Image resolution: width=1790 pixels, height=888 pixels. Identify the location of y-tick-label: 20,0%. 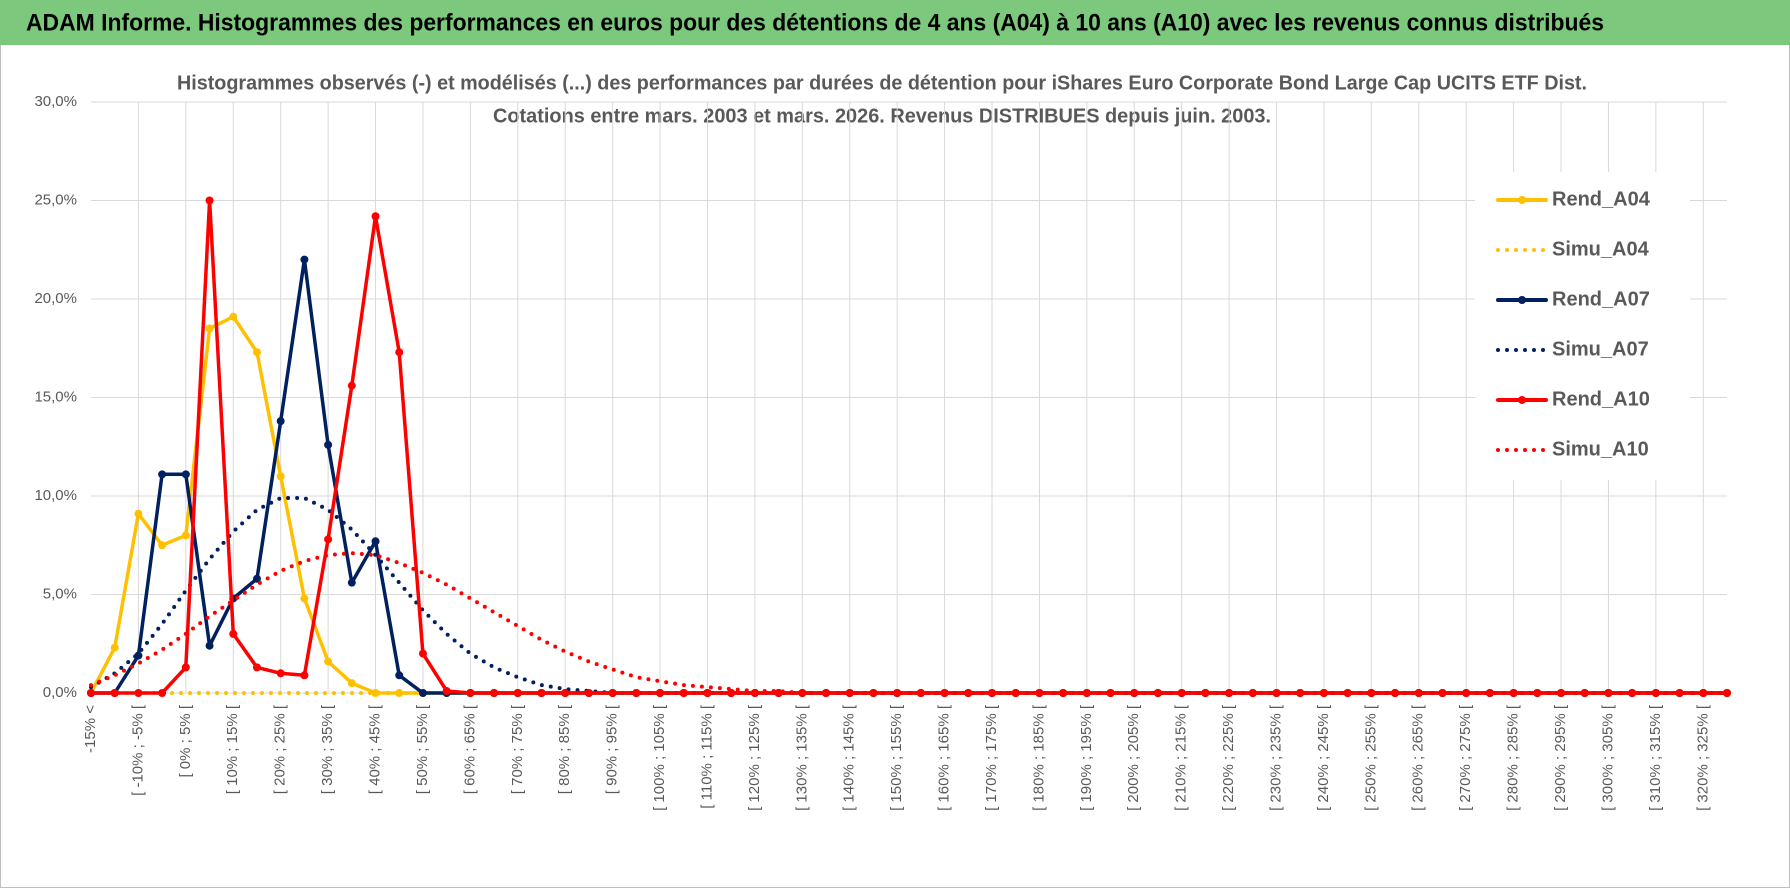
(55, 298).